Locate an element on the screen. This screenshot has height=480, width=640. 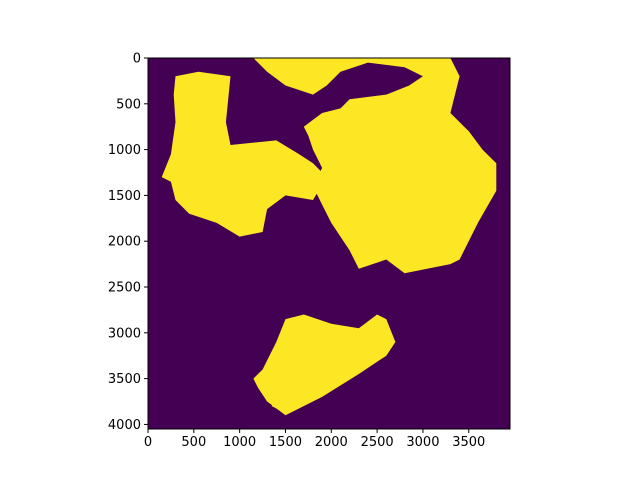
x-tick-label: 1500 is located at coordinates (285, 442).